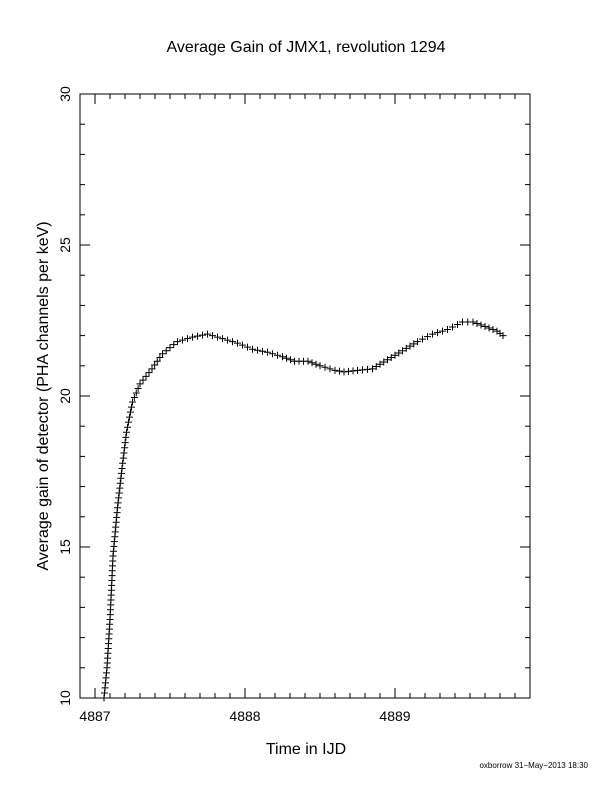  I want to click on y-tick-label: 20, so click(65, 396).